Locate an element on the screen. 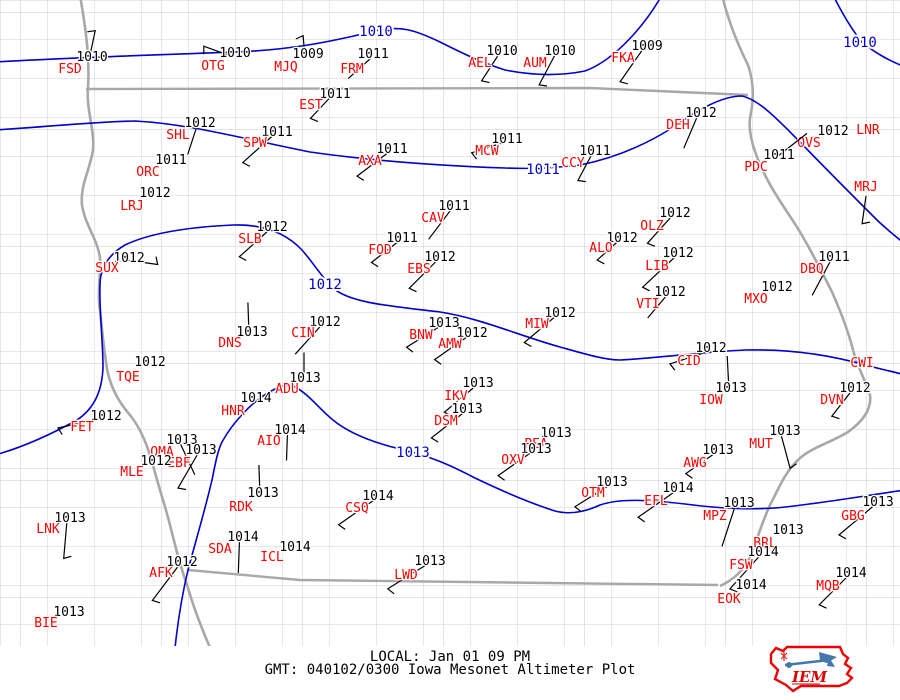 Image resolution: width=900 pixels, height=700 pixels. station-id: BRL is located at coordinates (765, 543).